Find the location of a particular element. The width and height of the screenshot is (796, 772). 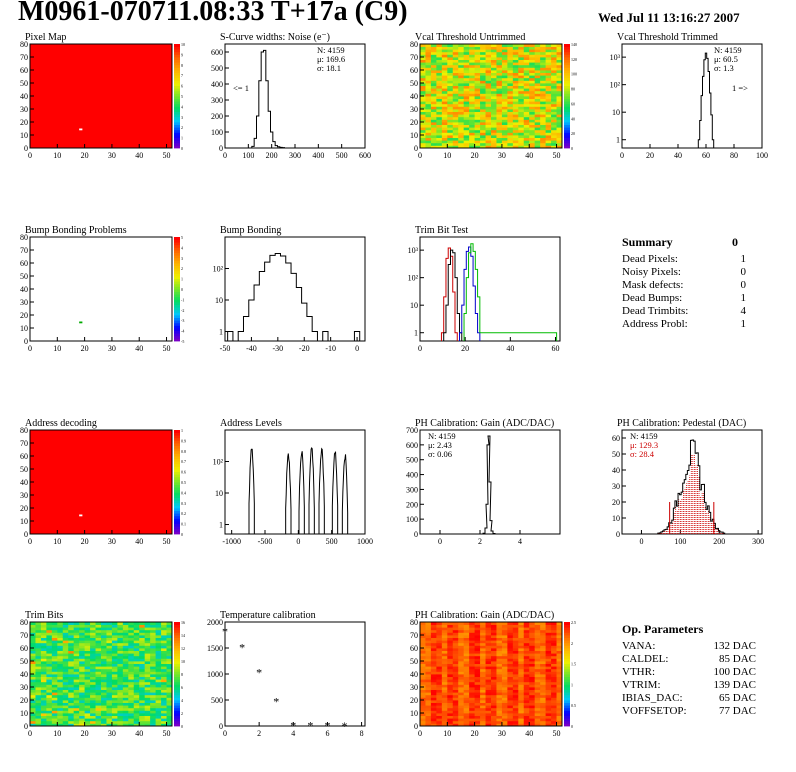

summary-label: Dead Trimbits: is located at coordinates (655, 311).